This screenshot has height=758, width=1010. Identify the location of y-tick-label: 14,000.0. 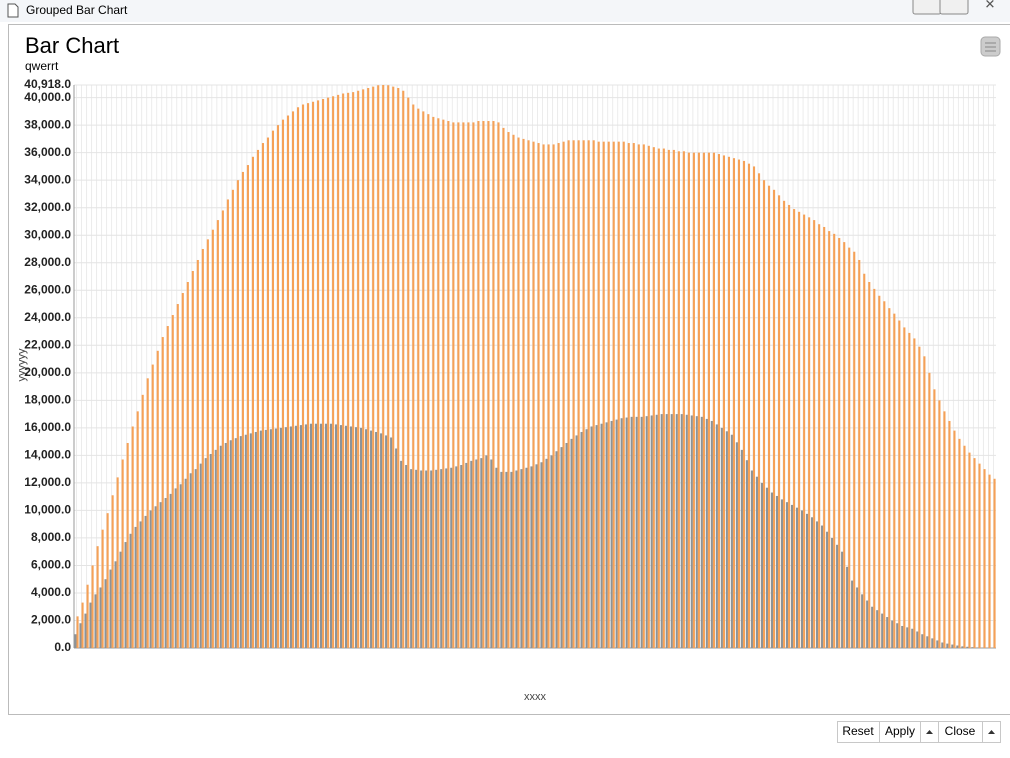
(47, 455).